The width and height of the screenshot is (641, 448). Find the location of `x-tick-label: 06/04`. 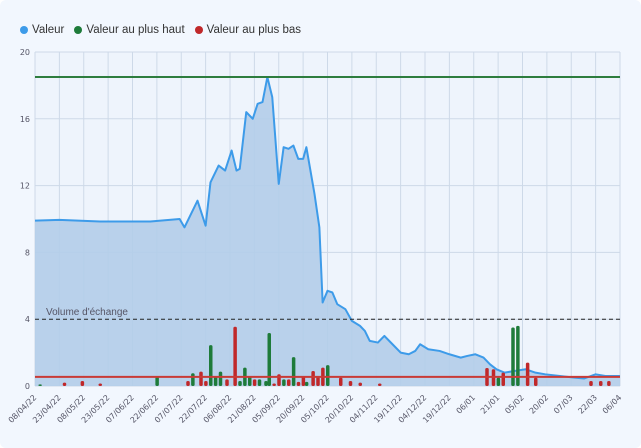

x-tick-label: 06/04 is located at coordinates (612, 404).